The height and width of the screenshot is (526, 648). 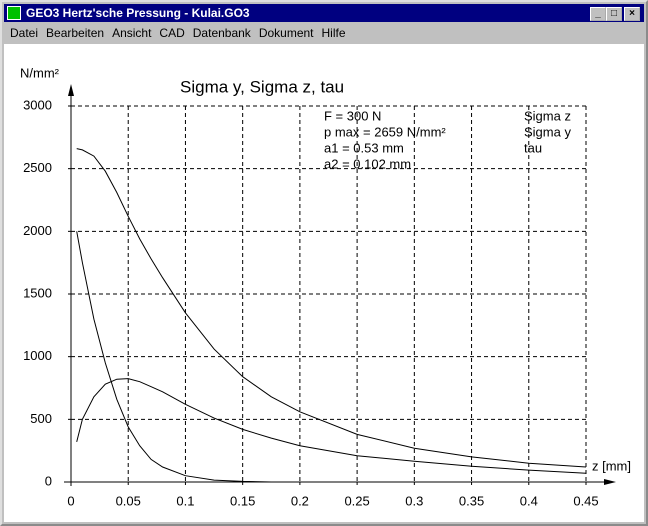 I want to click on maximize-button: □, so click(x=614, y=14).